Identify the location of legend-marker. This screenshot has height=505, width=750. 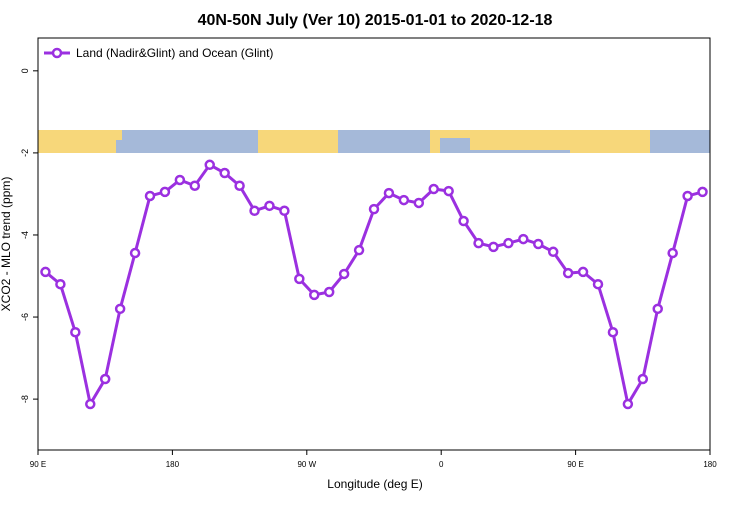
(57, 53).